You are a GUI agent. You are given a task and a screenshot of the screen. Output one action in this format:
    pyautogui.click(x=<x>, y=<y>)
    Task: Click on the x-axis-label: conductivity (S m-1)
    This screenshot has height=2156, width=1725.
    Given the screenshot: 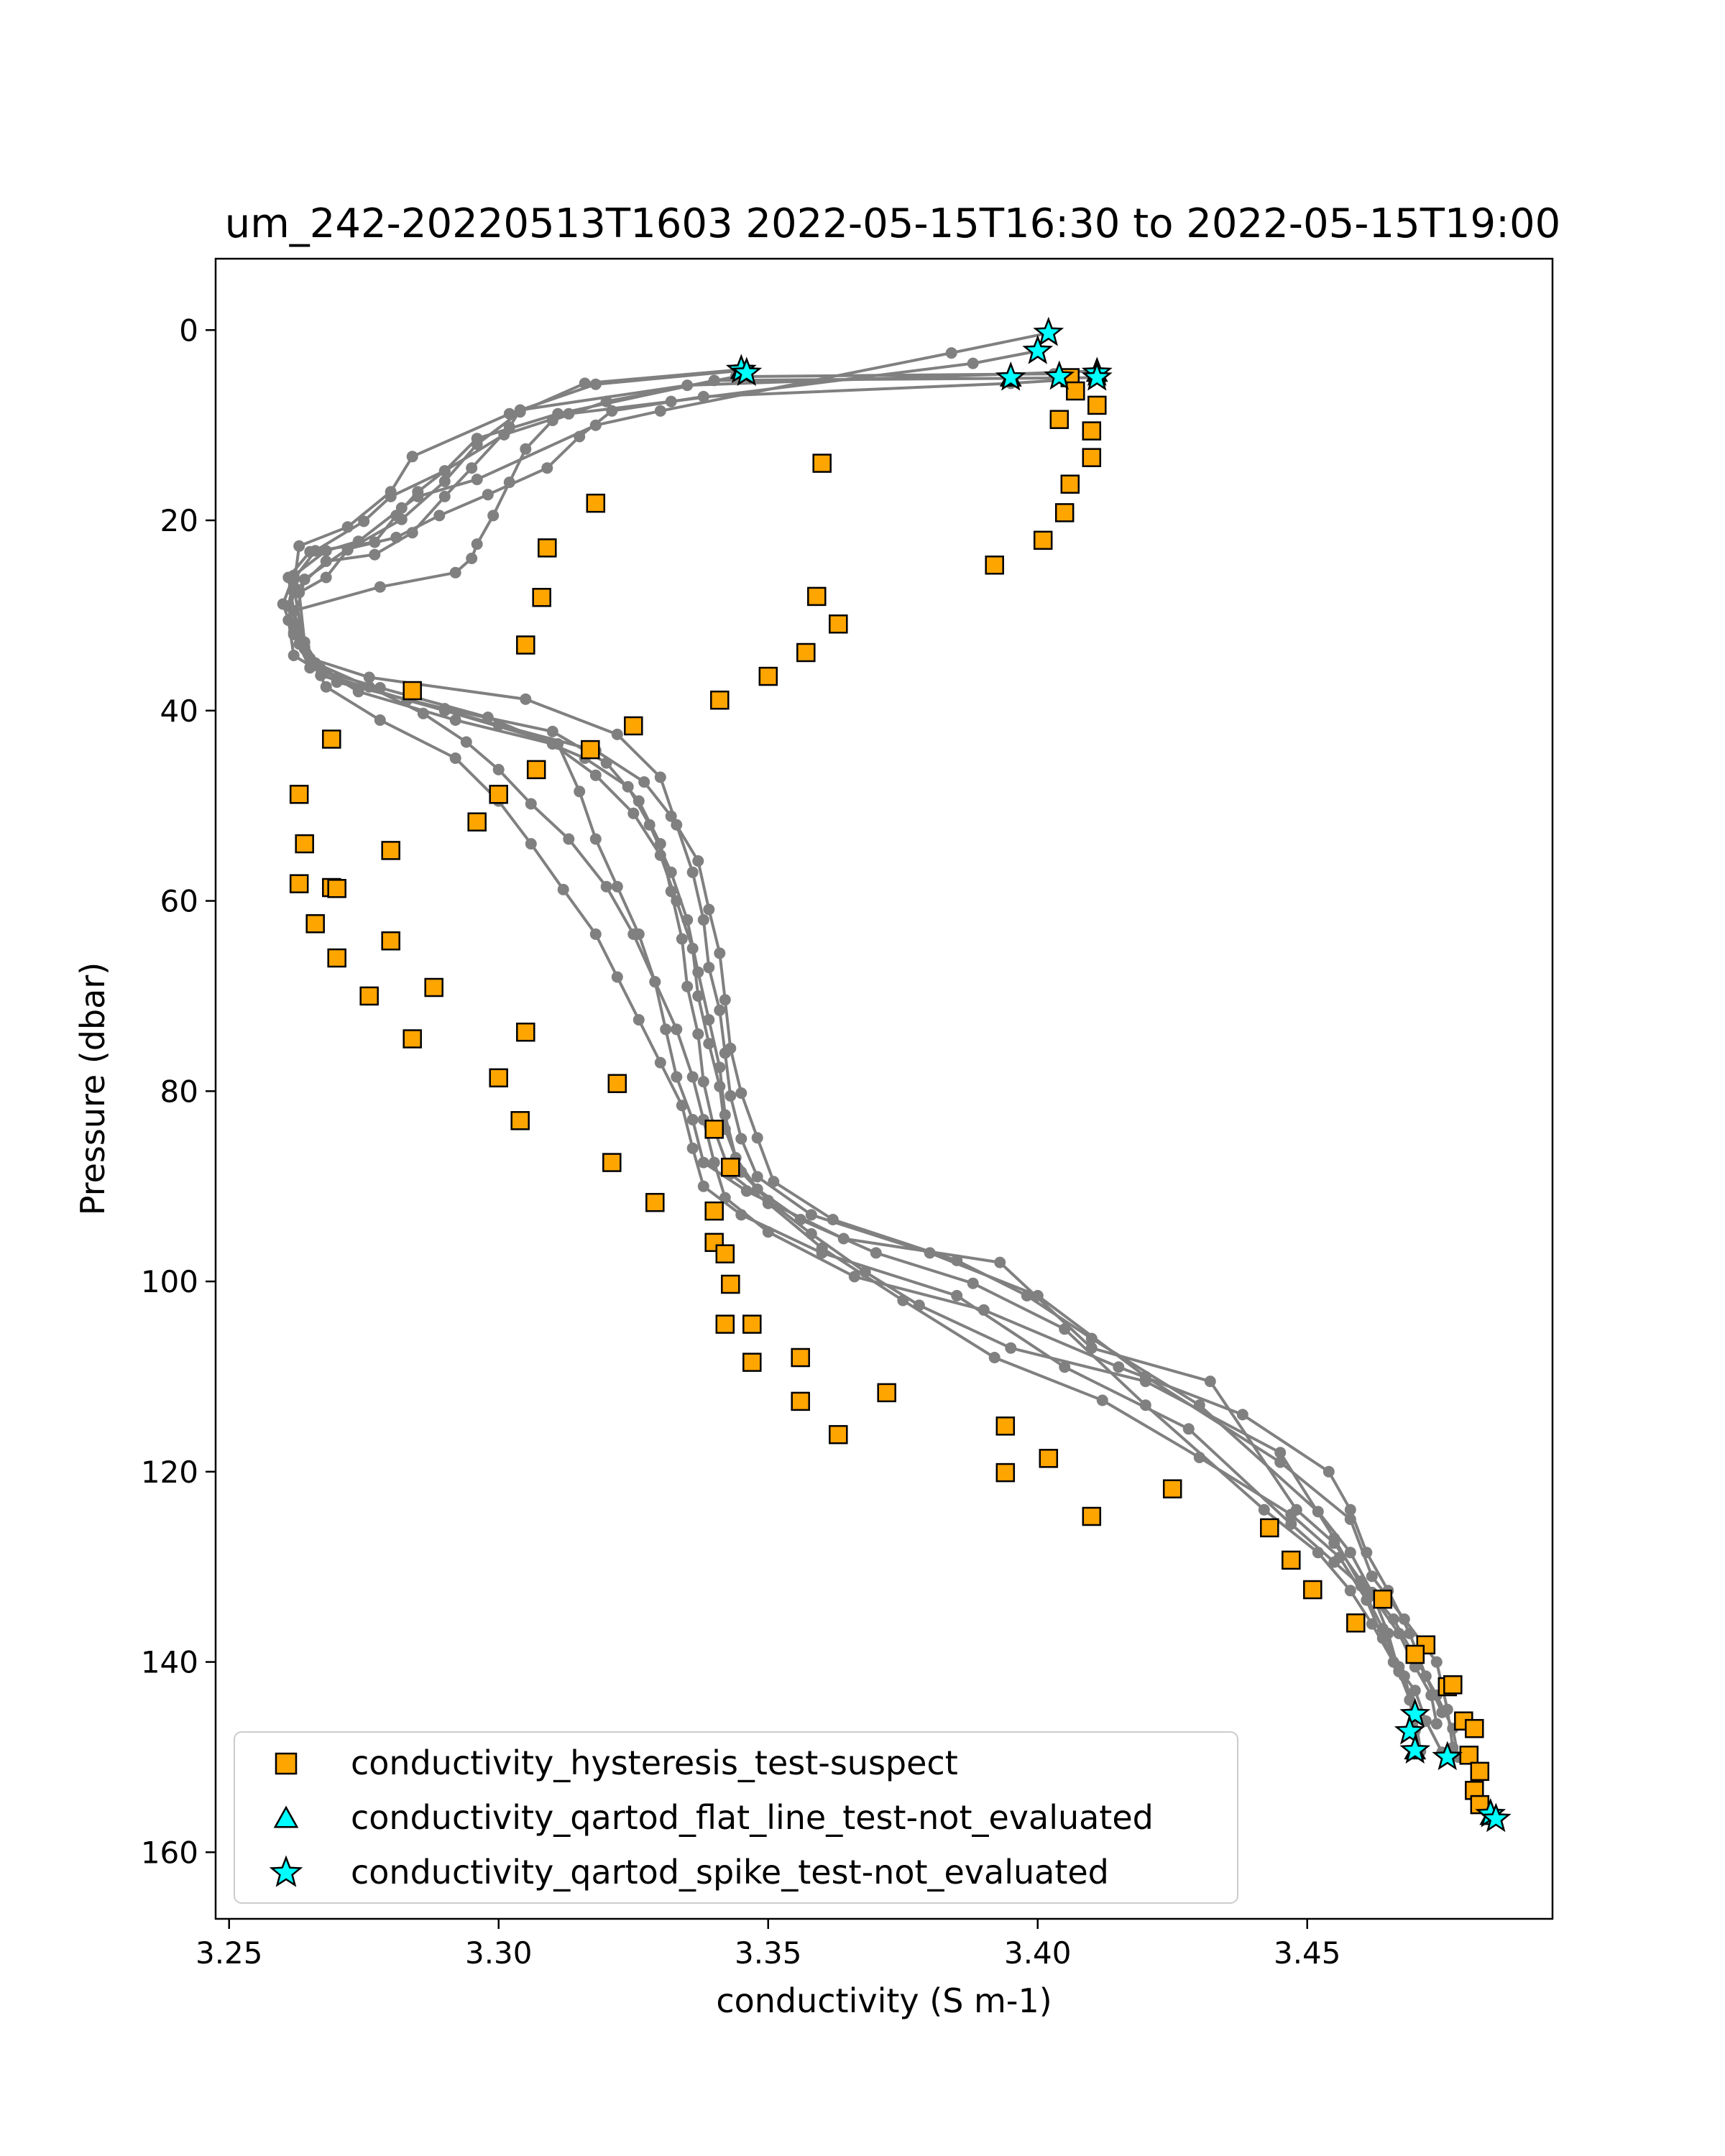 What is the action you would take?
    pyautogui.click(x=884, y=2000)
    